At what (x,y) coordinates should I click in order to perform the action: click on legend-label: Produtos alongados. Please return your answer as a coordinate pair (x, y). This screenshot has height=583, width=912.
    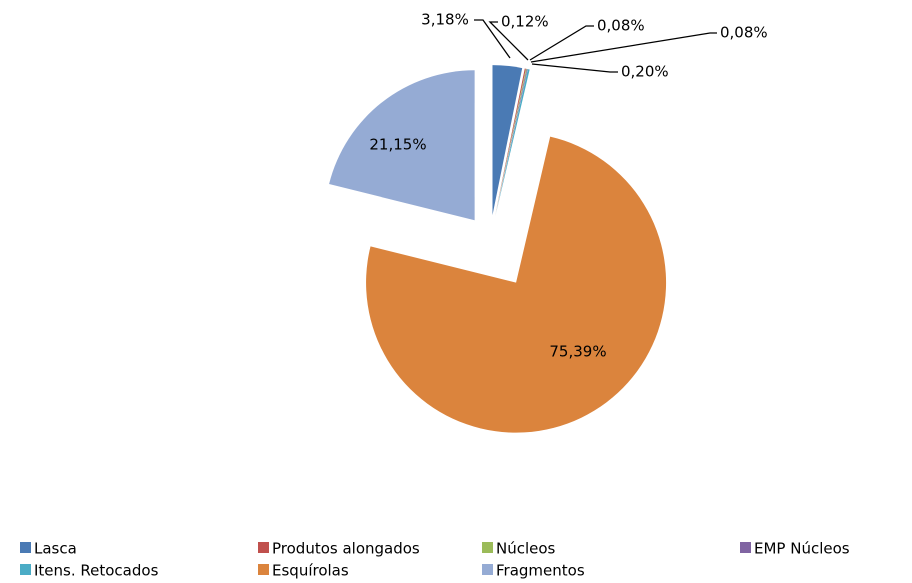
    Looking at the image, I should click on (346, 549).